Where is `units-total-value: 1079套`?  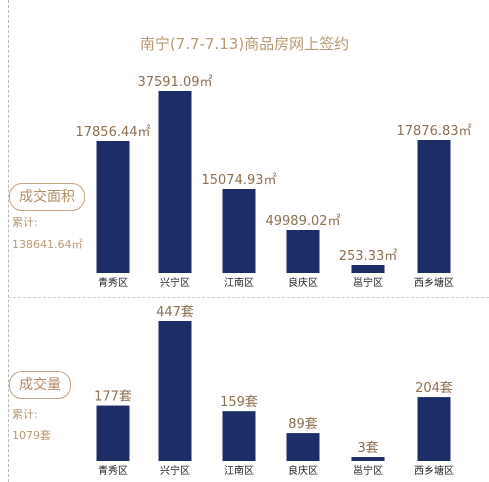
units-total-value: 1079套 is located at coordinates (31, 435).